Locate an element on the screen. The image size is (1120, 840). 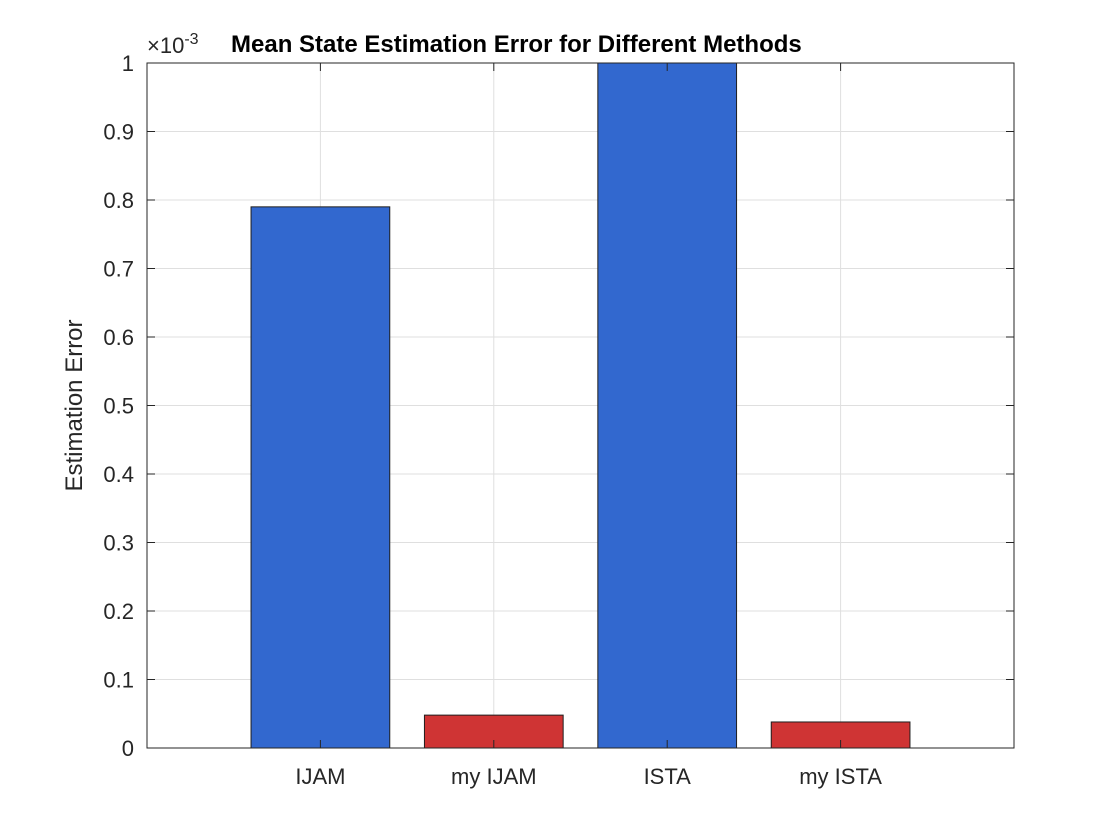
y-exponent-label: ×10⁻³ is located at coordinates (173, 44).